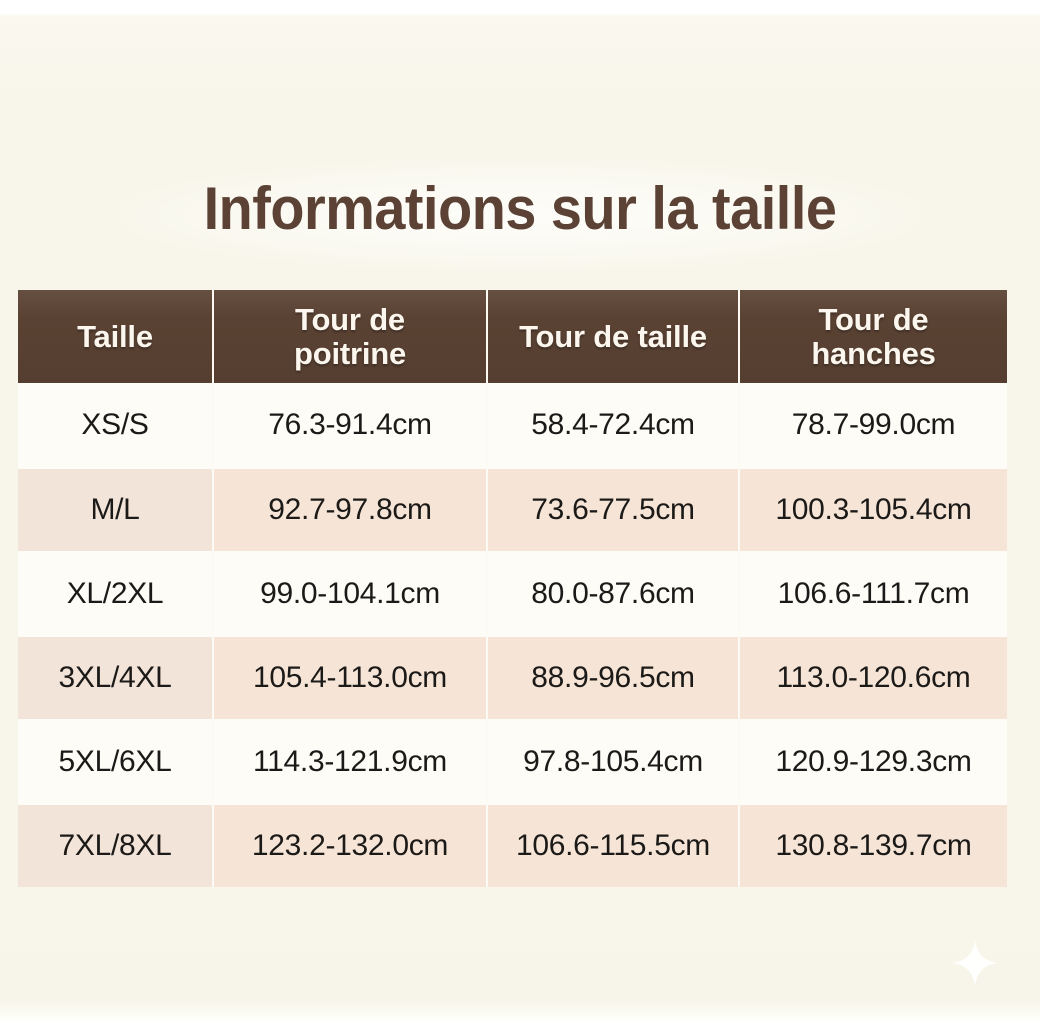  I want to click on cell-bust: 76.3-91.4cm, so click(351, 425).